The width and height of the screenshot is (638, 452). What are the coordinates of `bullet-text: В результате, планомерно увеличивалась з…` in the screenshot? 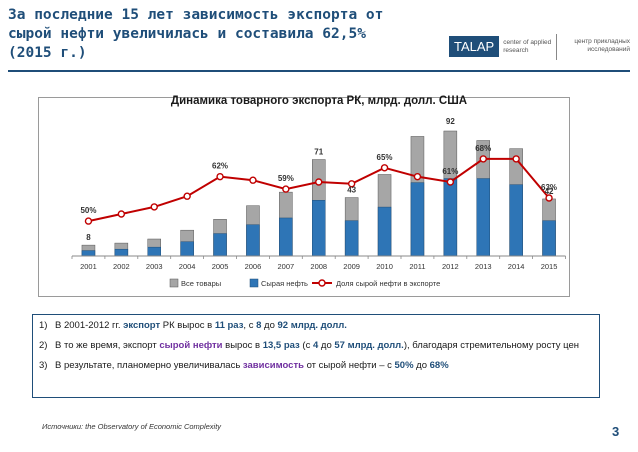 It's located at (323, 365).